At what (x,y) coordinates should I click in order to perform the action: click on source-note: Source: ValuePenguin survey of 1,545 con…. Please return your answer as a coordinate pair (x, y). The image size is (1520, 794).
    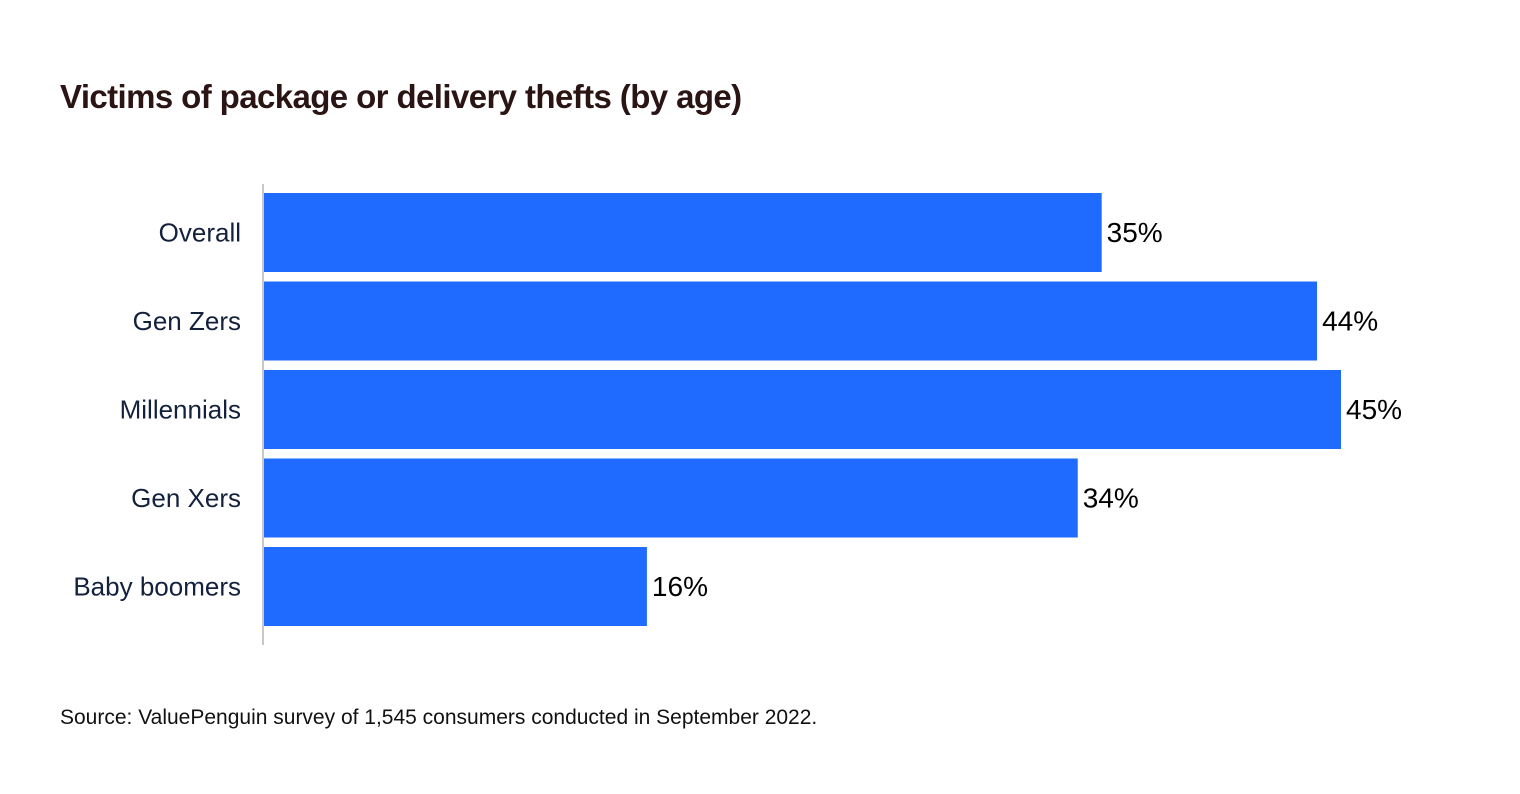
    Looking at the image, I should click on (439, 717).